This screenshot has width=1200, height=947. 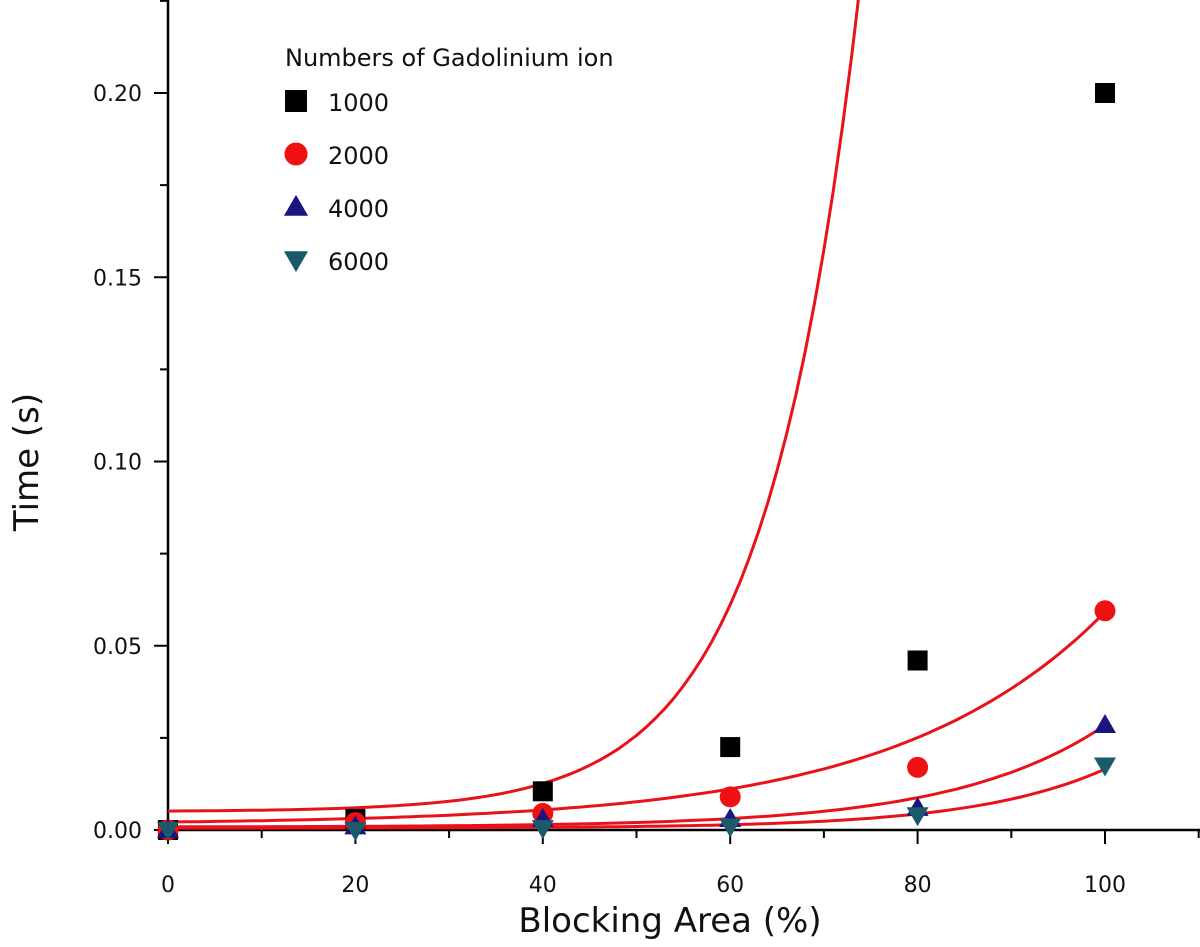 I want to click on y-tick-label: 0.00, so click(x=117, y=831).